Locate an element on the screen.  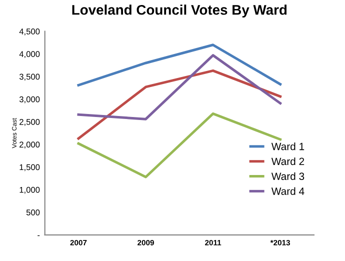
y-tick-label: 1,500 is located at coordinates (30, 168).